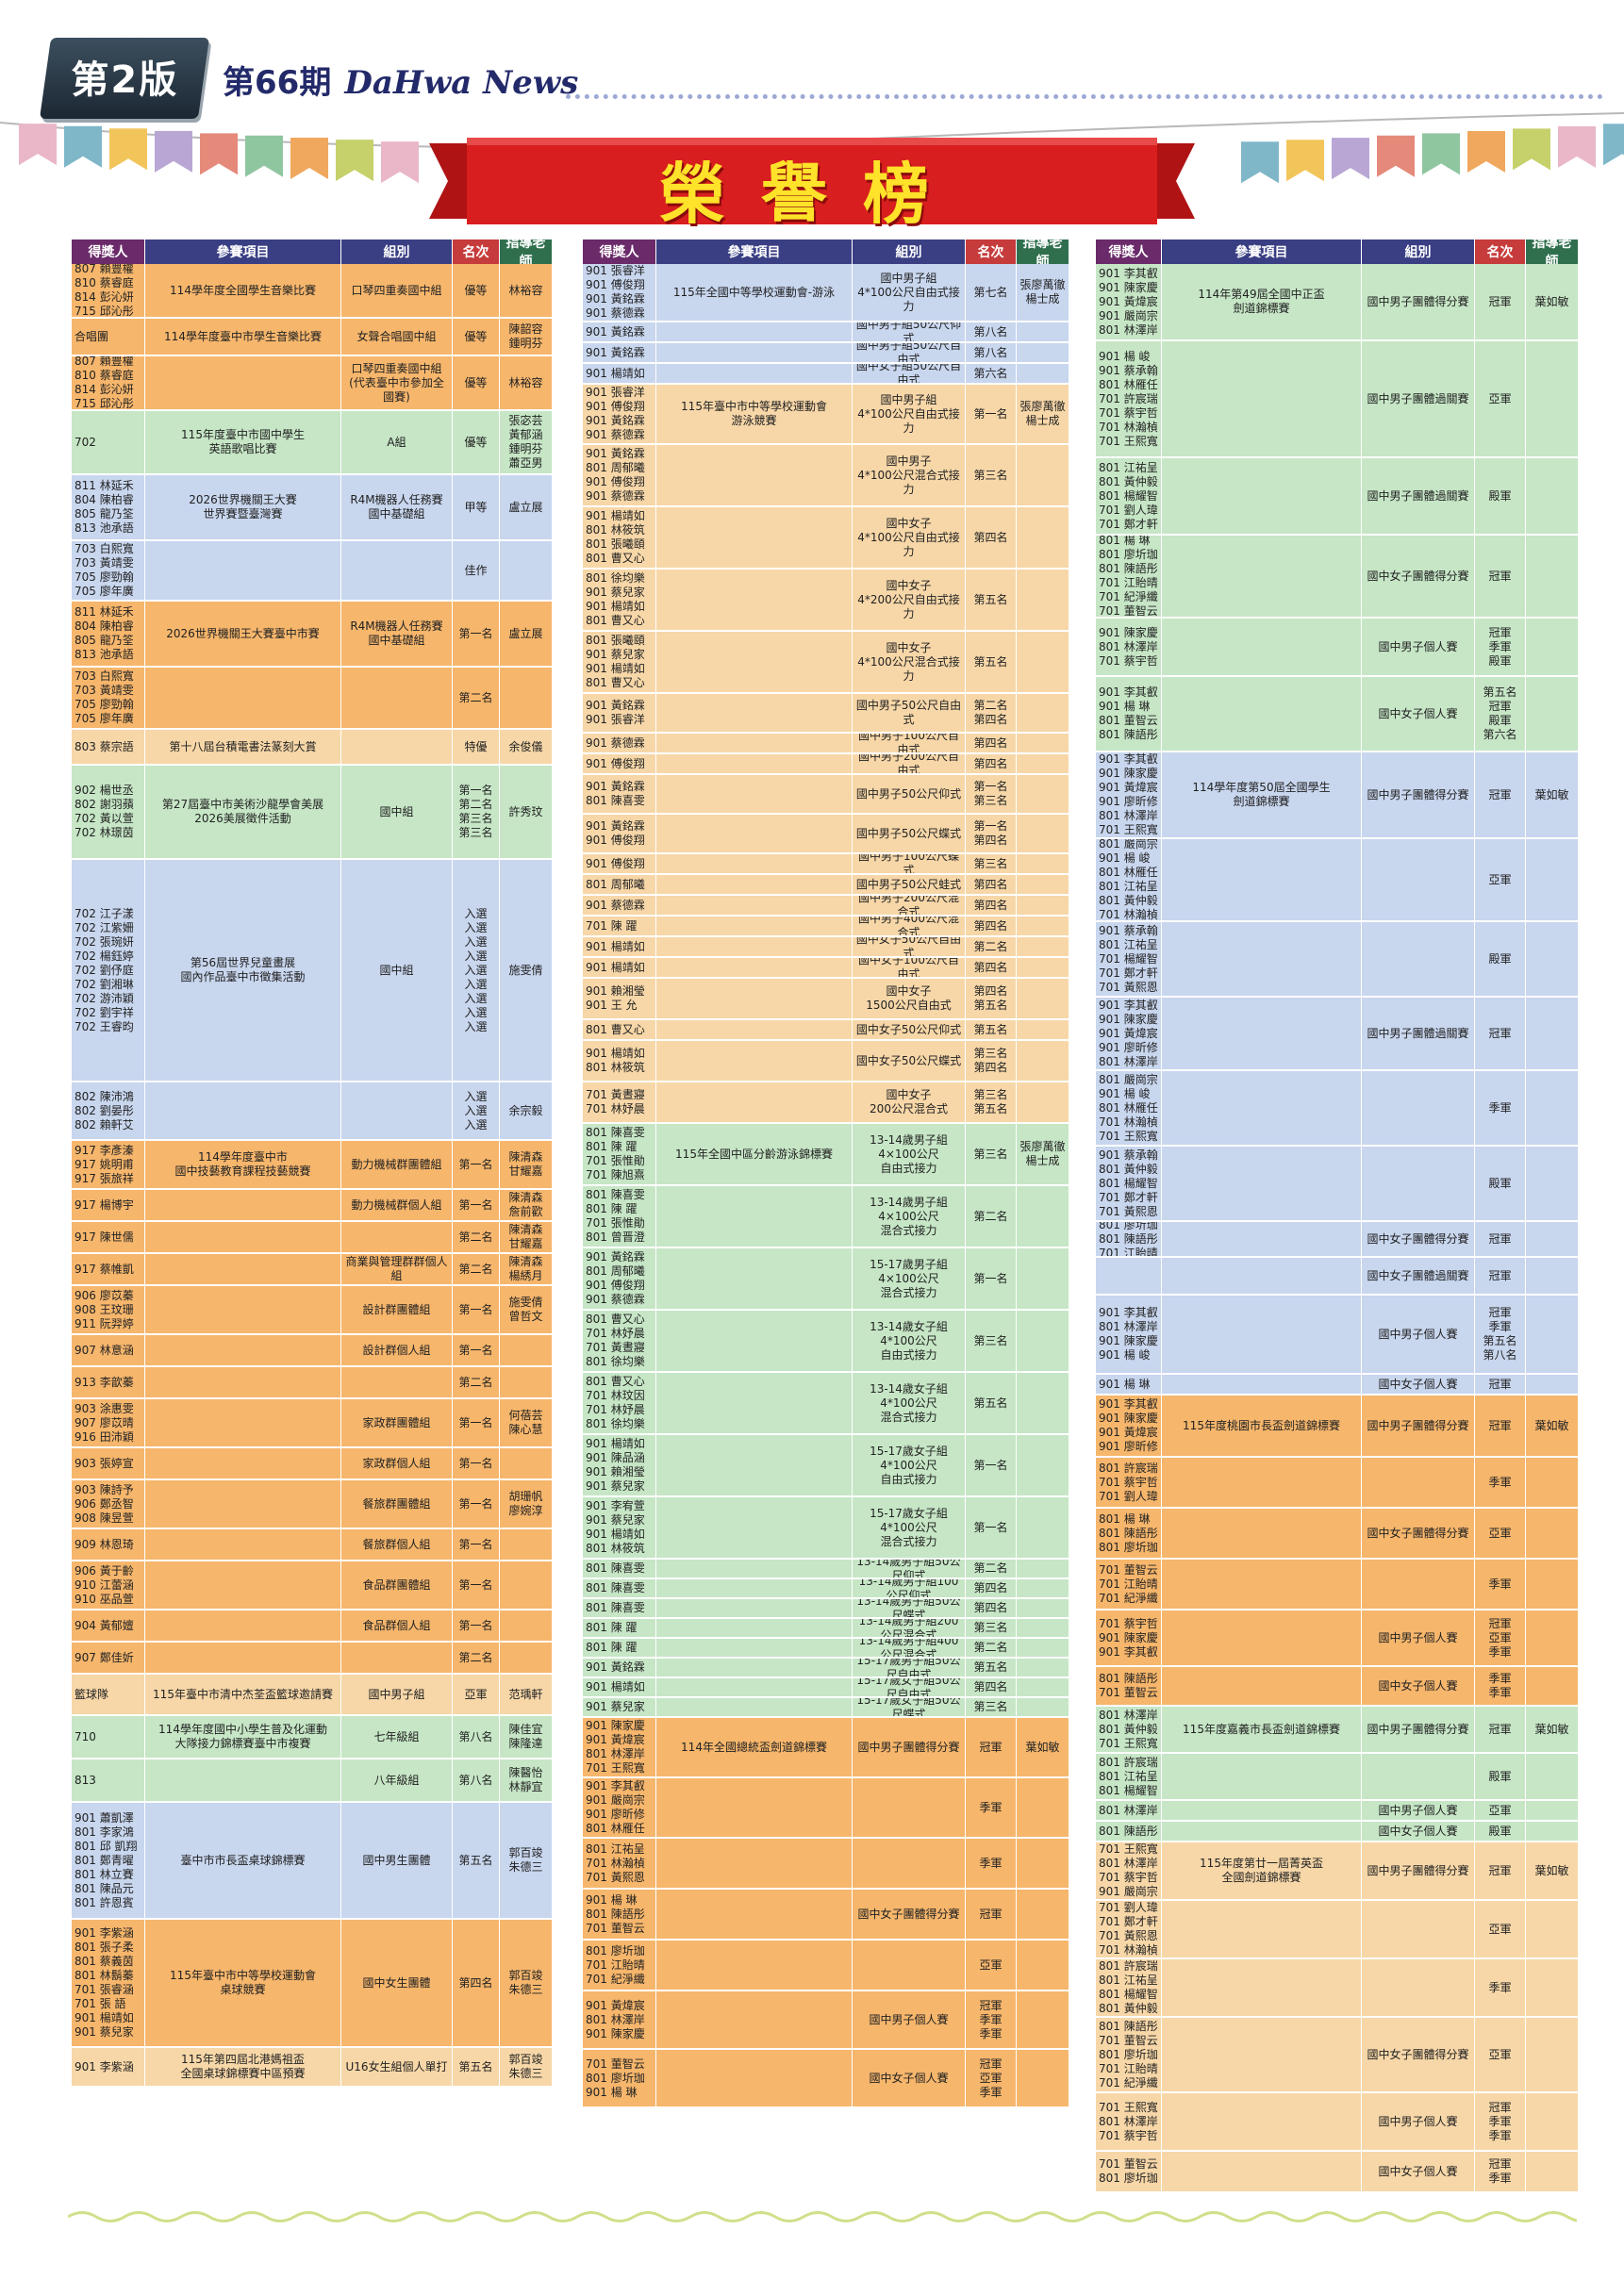 This screenshot has width=1624, height=2296. What do you see at coordinates (619, 1628) in the screenshot?
I see `winners-cell: 801 陳 躍` at bounding box center [619, 1628].